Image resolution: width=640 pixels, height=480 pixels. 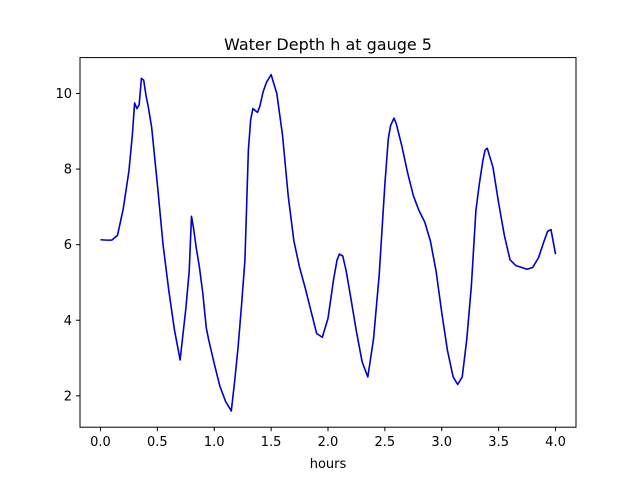 What do you see at coordinates (328, 464) in the screenshot?
I see `x-axis-label: hours` at bounding box center [328, 464].